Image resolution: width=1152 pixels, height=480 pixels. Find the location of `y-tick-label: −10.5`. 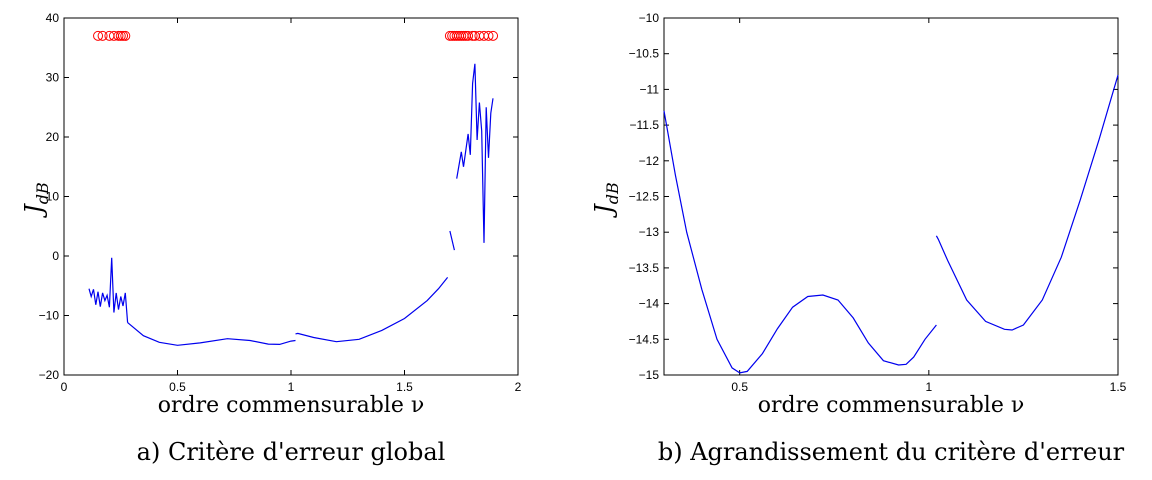

y-tick-label: −10.5 is located at coordinates (644, 54).